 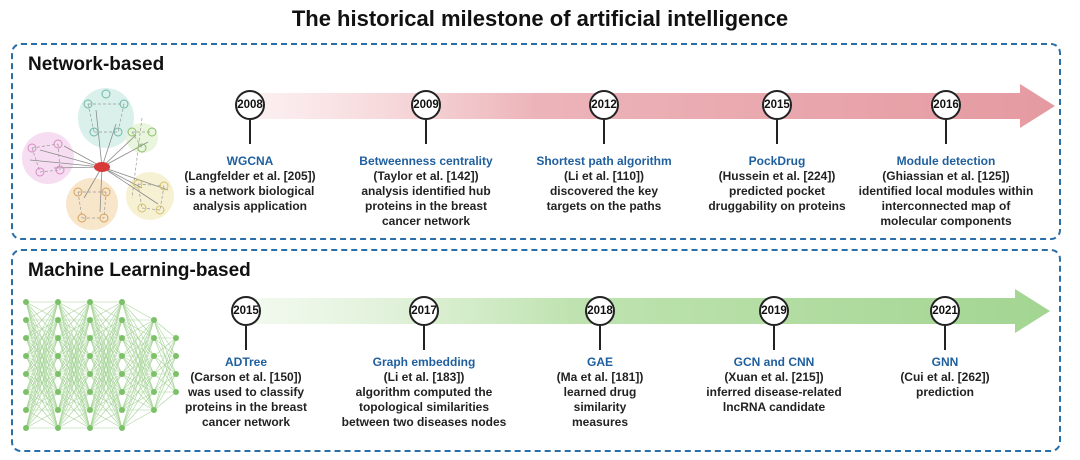 What do you see at coordinates (604, 176) in the screenshot?
I see `milestone-citation: (Li et al. [110])` at bounding box center [604, 176].